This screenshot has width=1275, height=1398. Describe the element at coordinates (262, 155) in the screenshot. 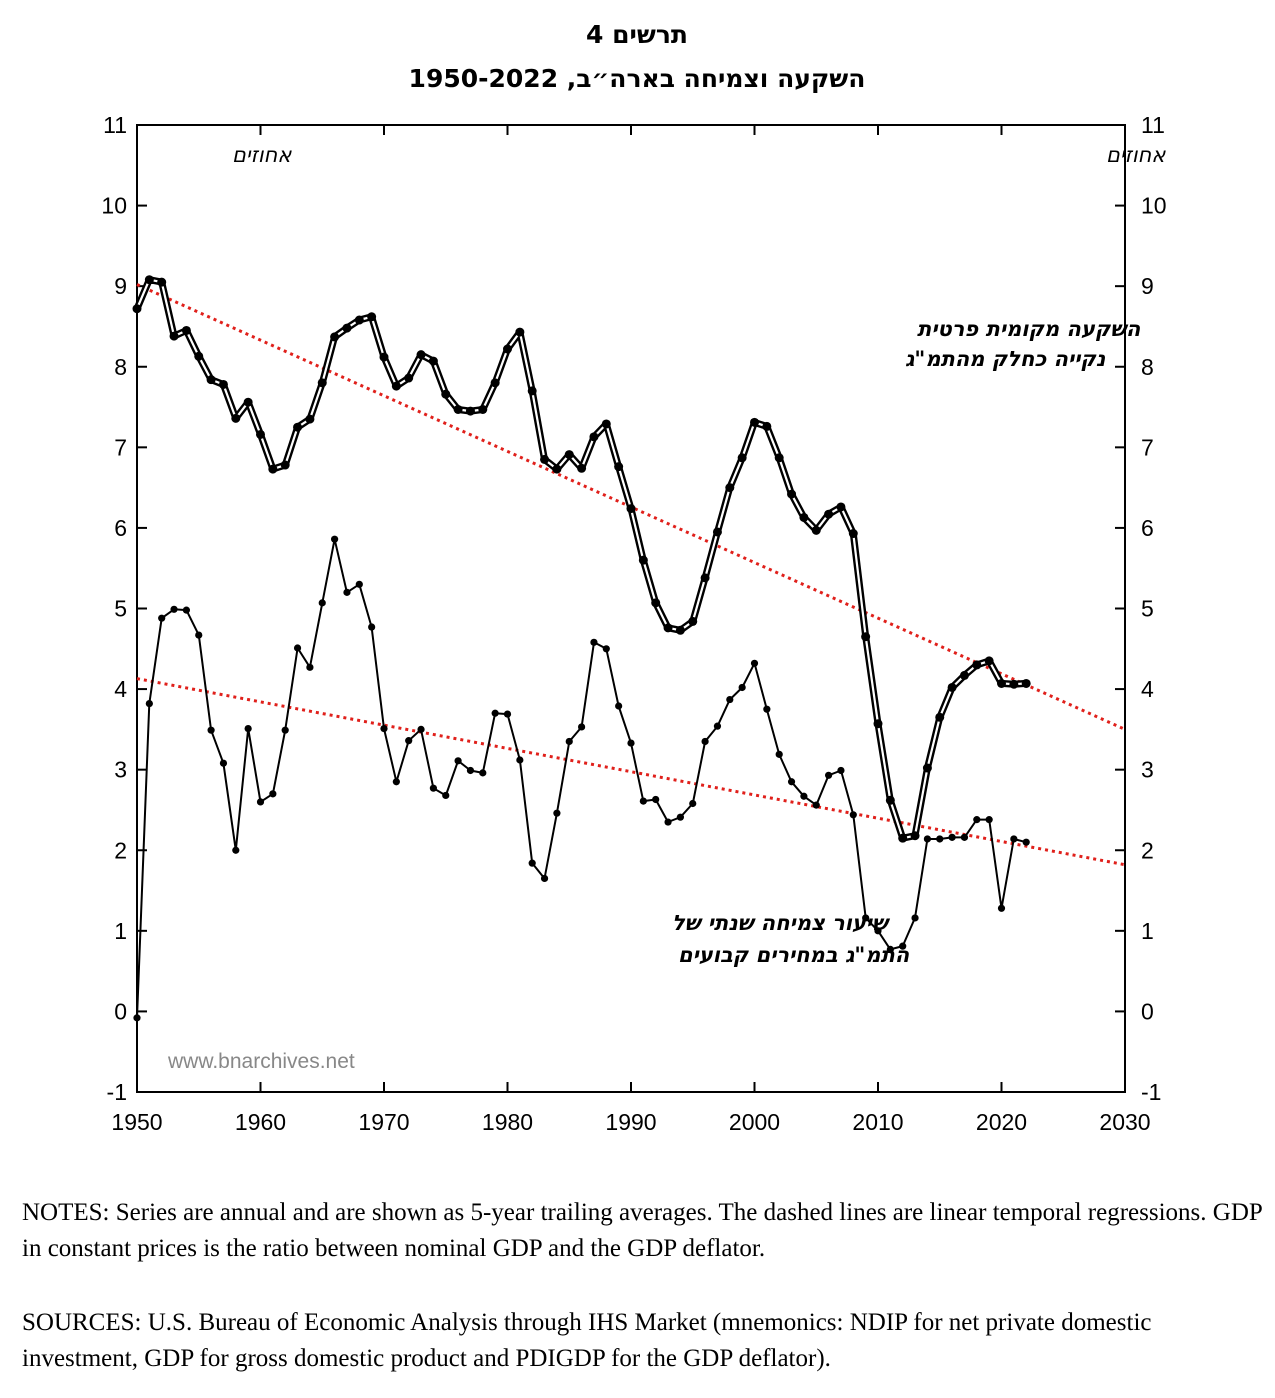

I see `unit-label-left: אחוזים` at that location.